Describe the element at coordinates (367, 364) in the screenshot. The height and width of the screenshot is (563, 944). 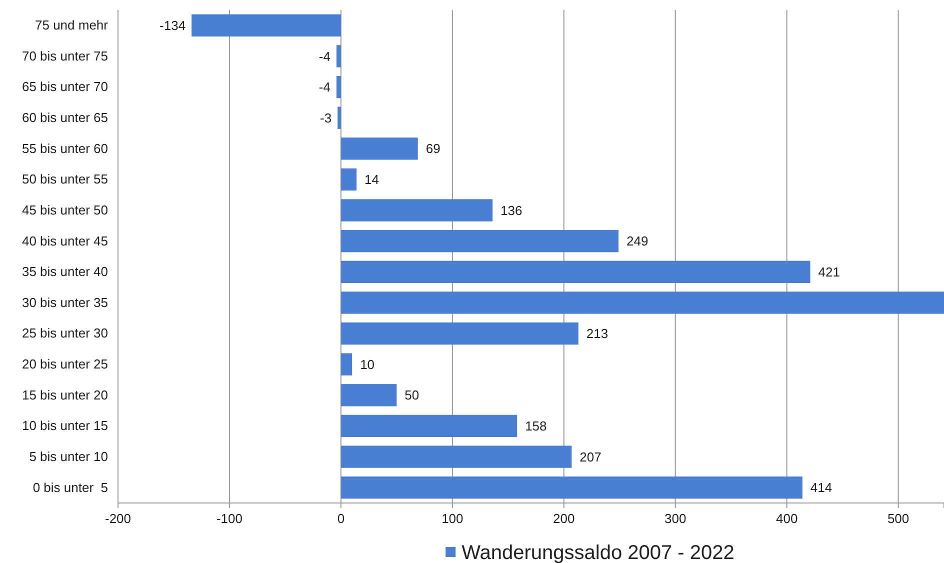
I see `data-label: 10` at that location.